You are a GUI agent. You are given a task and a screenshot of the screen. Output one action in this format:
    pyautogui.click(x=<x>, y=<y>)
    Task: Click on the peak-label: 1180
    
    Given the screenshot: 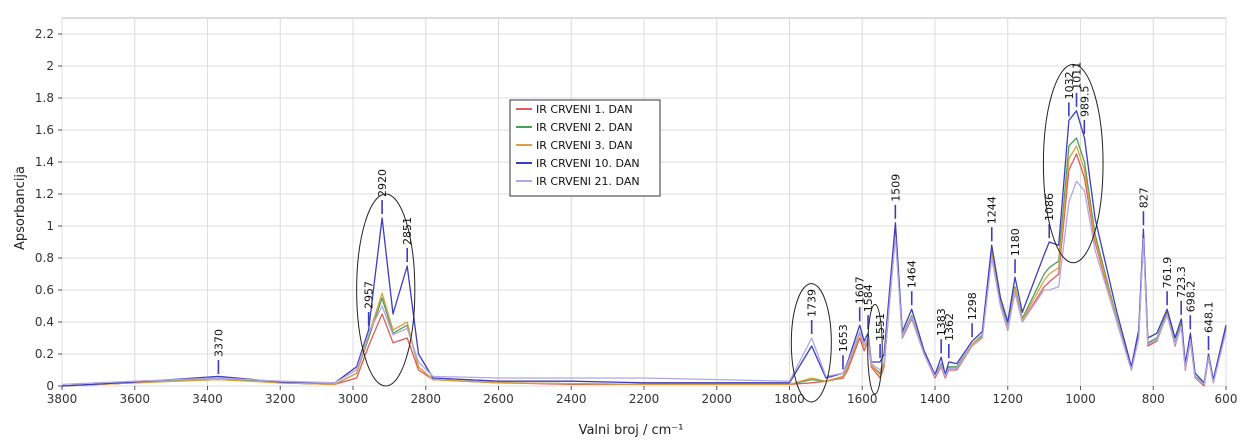 What is the action you would take?
    pyautogui.click(x=1015, y=242)
    